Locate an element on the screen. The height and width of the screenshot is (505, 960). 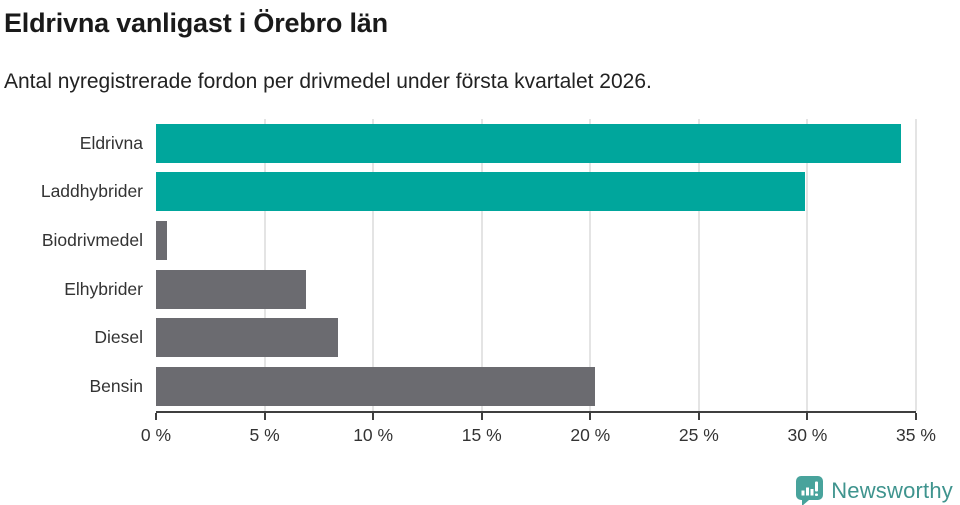
bar-row: Diesel is located at coordinates (480, 337).